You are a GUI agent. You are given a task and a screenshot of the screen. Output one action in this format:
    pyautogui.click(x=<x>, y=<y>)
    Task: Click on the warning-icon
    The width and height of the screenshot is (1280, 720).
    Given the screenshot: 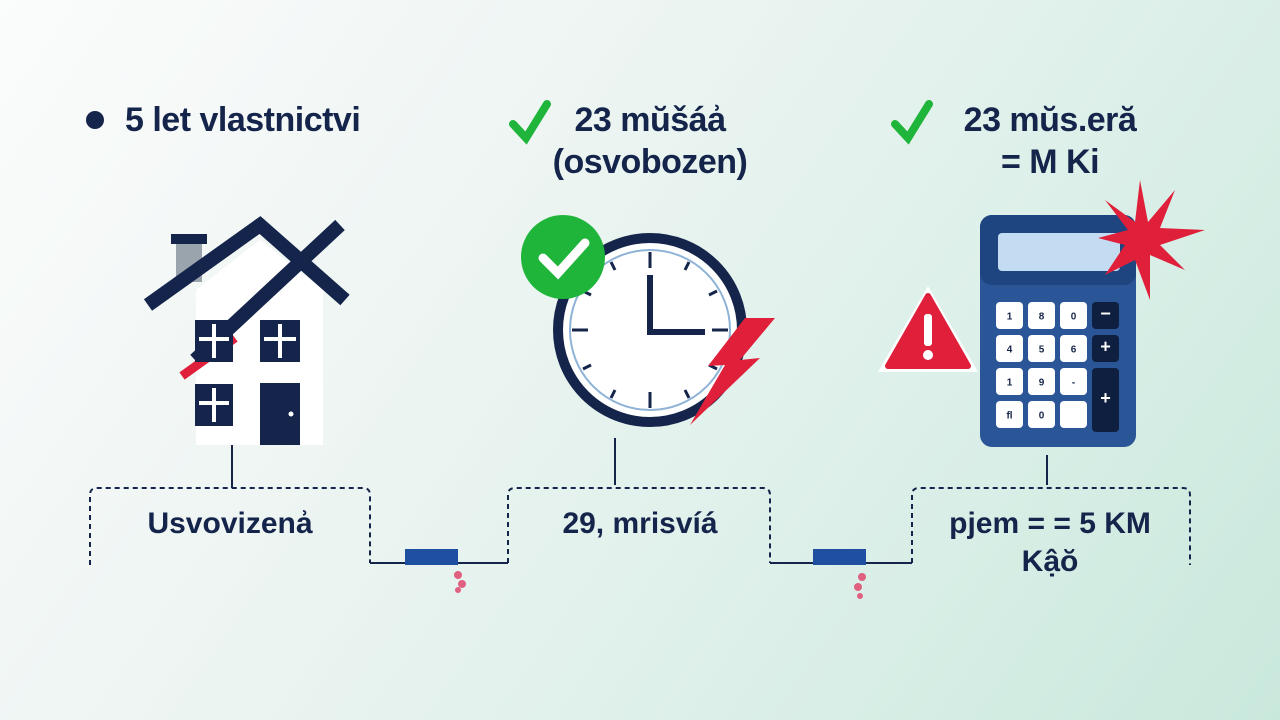 What is the action you would take?
    pyautogui.click(x=928, y=329)
    